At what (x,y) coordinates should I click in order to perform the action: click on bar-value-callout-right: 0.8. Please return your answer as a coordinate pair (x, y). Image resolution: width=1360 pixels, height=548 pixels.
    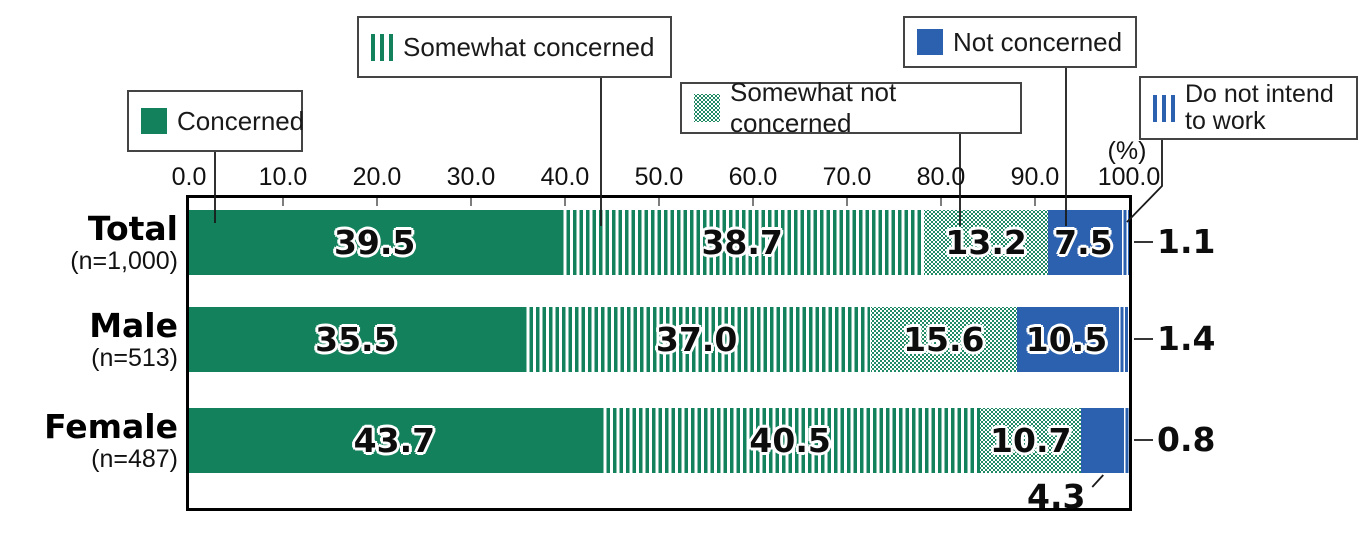
    Looking at the image, I should click on (1186, 439).